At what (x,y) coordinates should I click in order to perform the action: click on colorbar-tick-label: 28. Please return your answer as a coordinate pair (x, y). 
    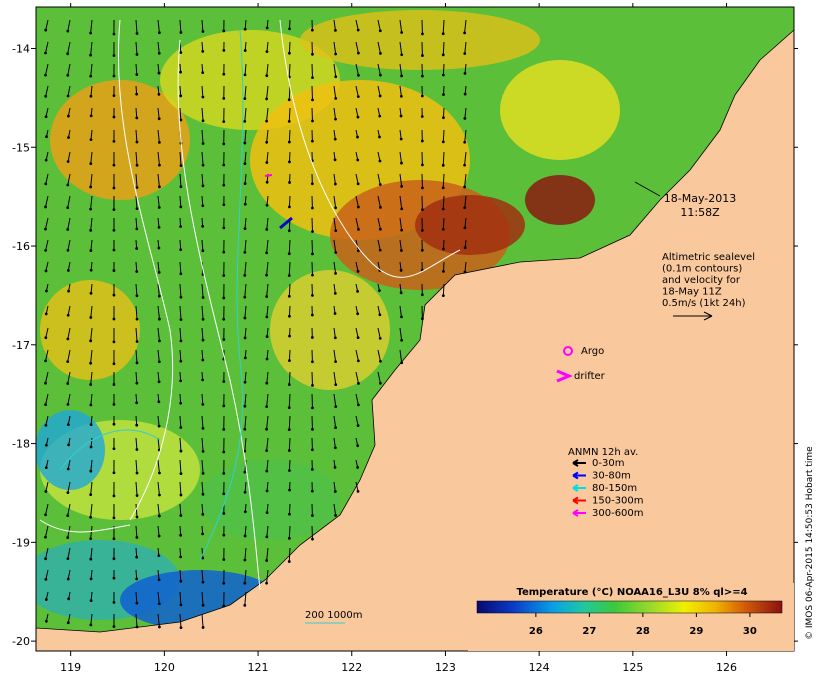
    Looking at the image, I should click on (643, 631).